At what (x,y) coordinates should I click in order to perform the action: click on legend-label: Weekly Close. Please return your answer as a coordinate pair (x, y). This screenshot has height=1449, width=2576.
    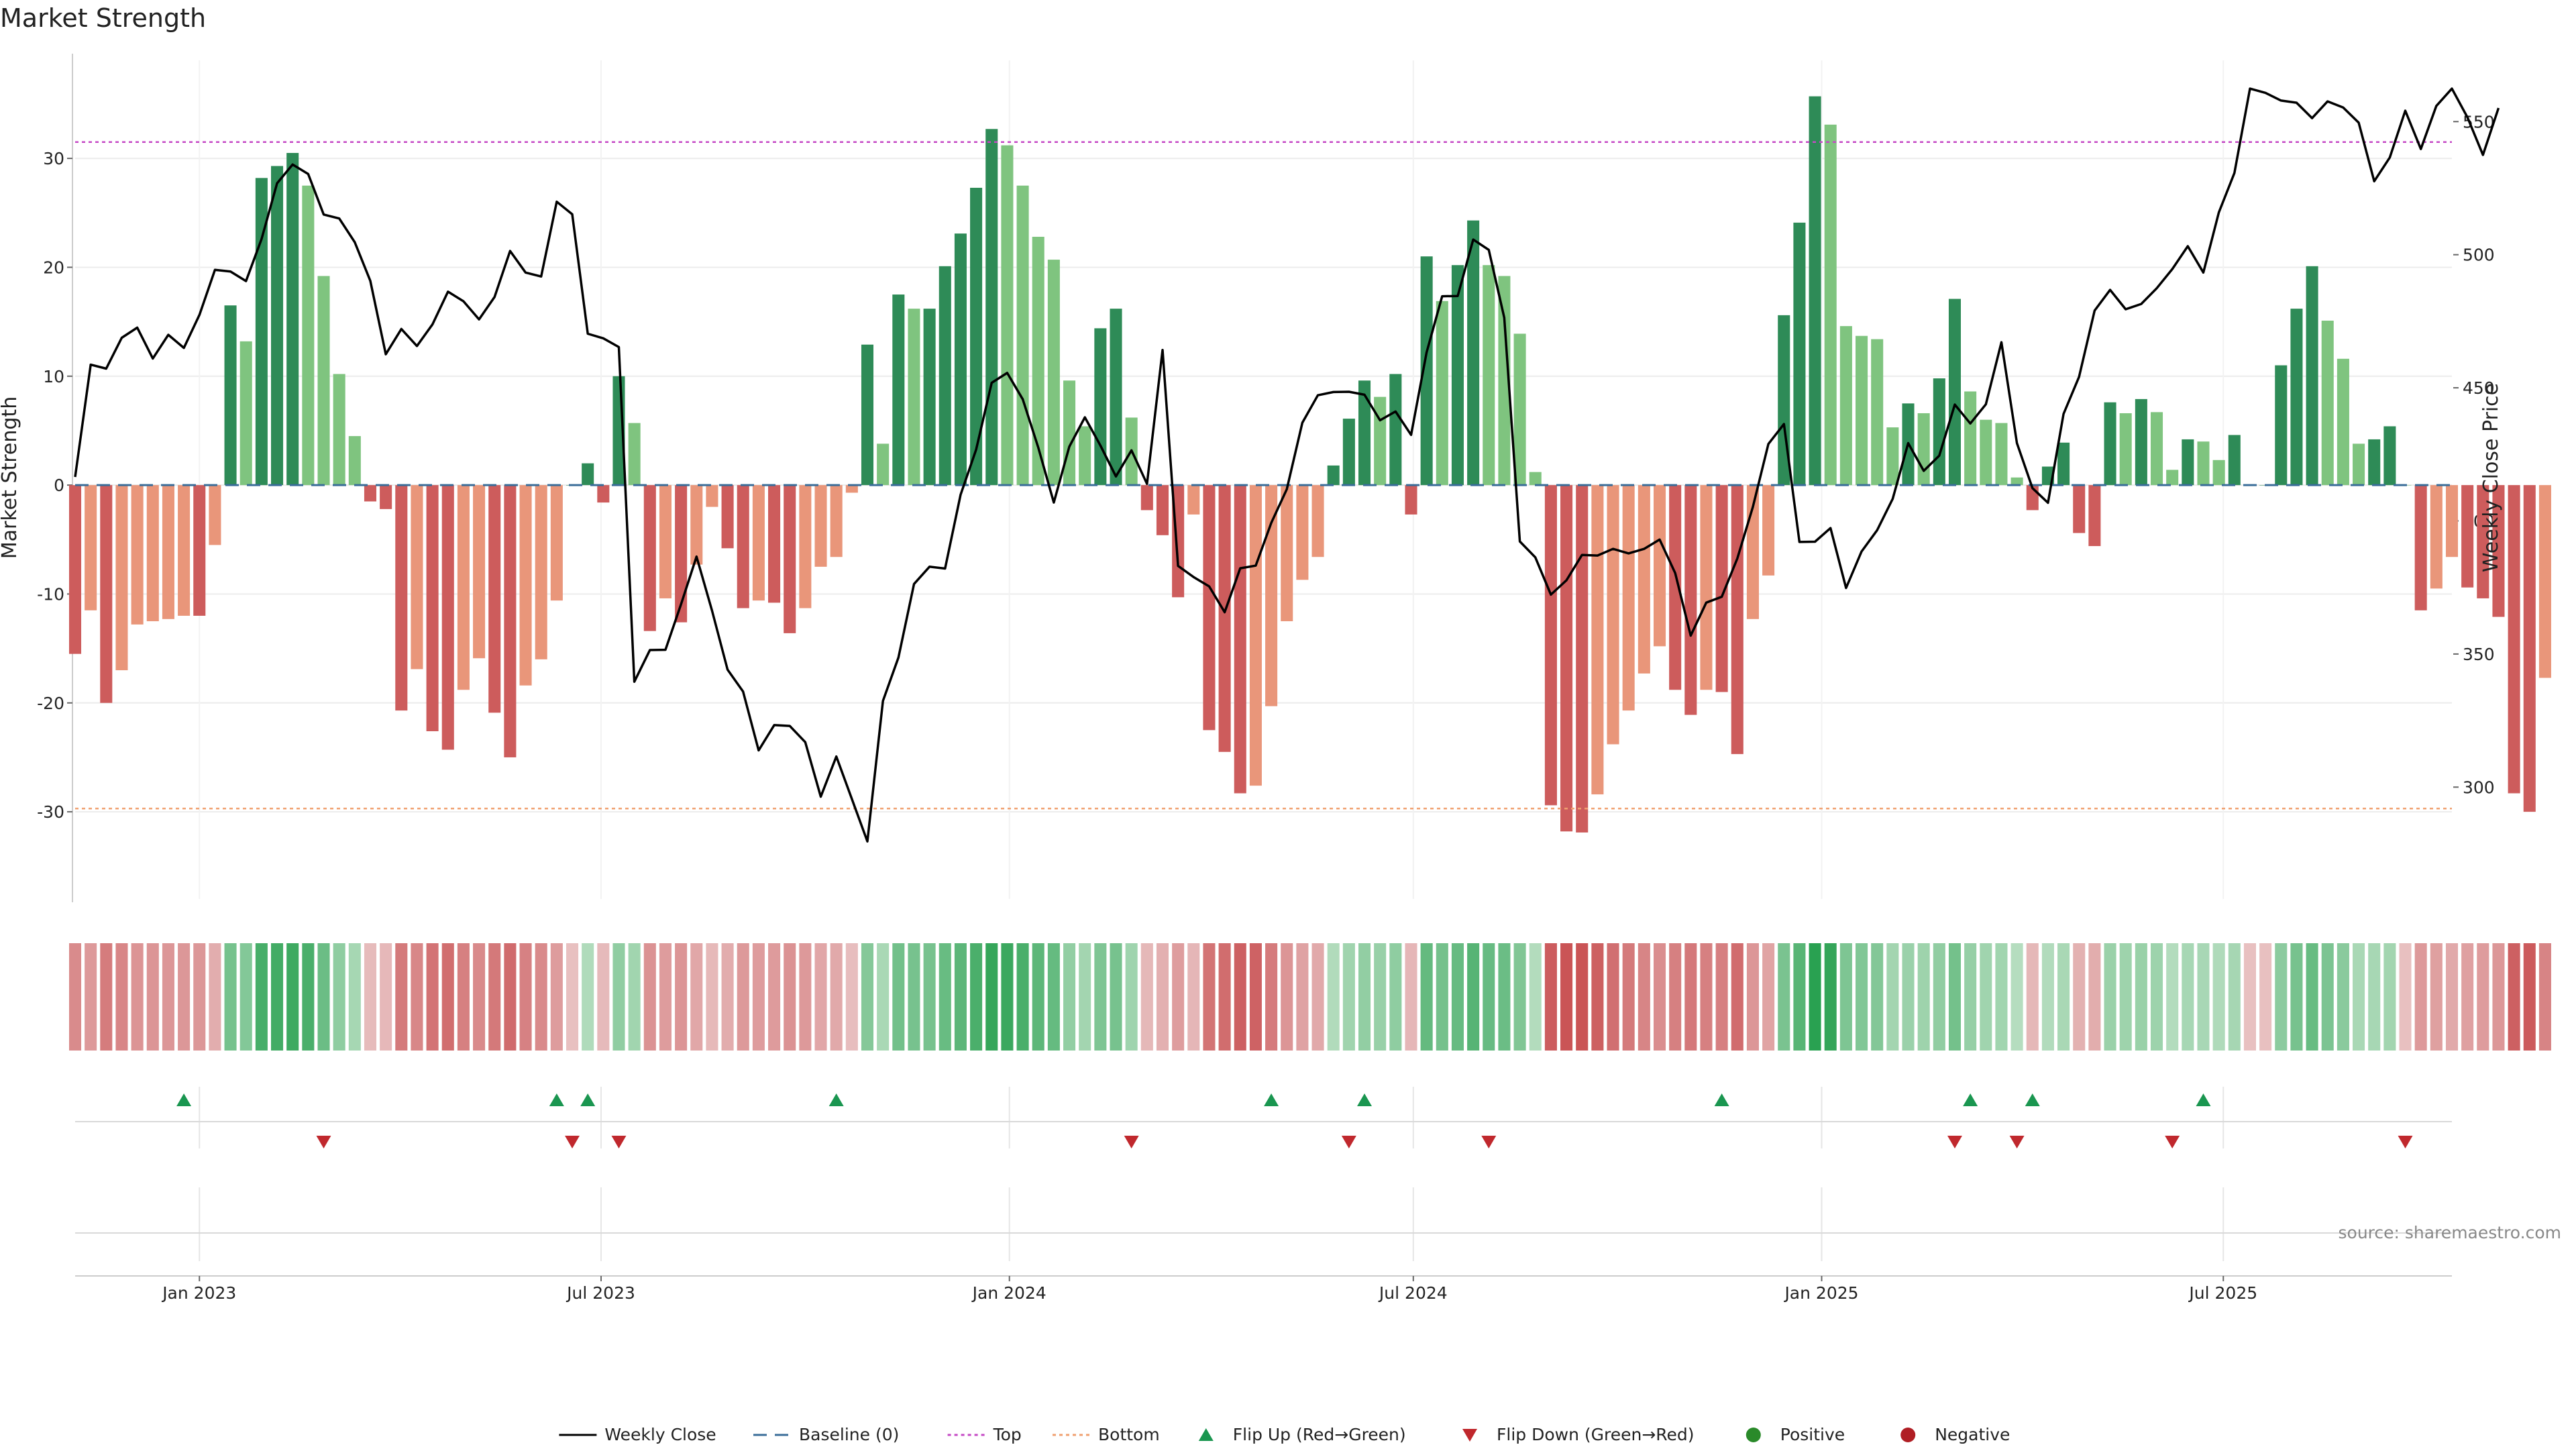
    Looking at the image, I should click on (660, 1434).